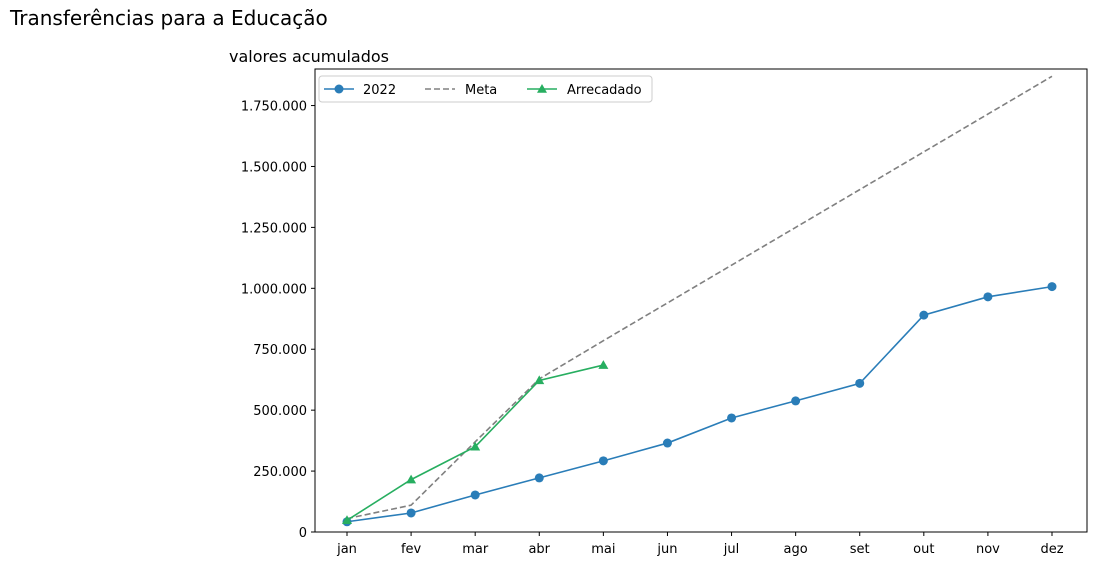 The height and width of the screenshot is (565, 1097). I want to click on x-tick-label: dez, so click(1051, 549).